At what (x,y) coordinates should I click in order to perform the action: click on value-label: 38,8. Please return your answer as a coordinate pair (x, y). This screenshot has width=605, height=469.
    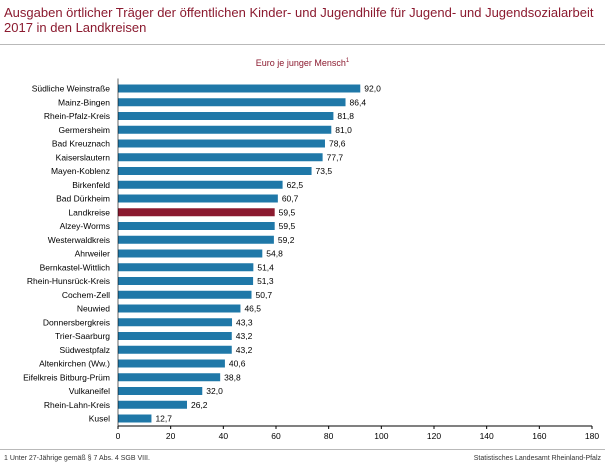
    Looking at the image, I should click on (232, 377).